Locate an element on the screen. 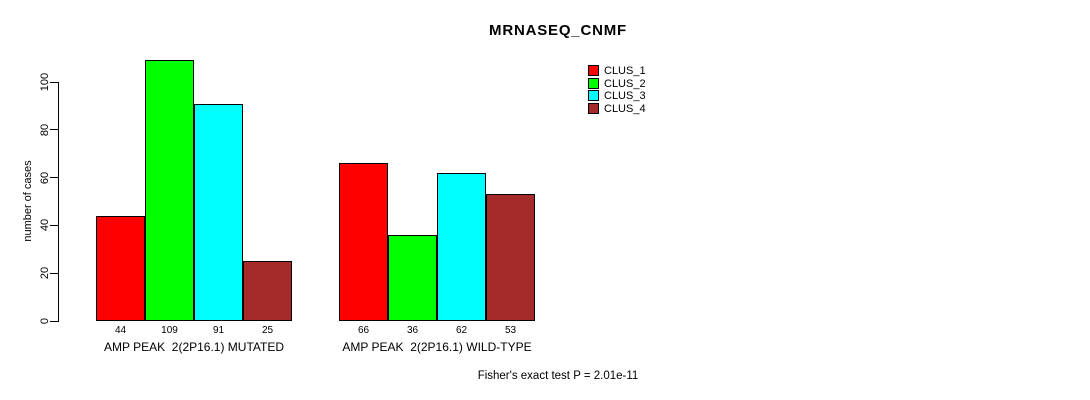 Image resolution: width=1090 pixels, height=400 pixels. legend-label: CLUS_2 is located at coordinates (625, 83).